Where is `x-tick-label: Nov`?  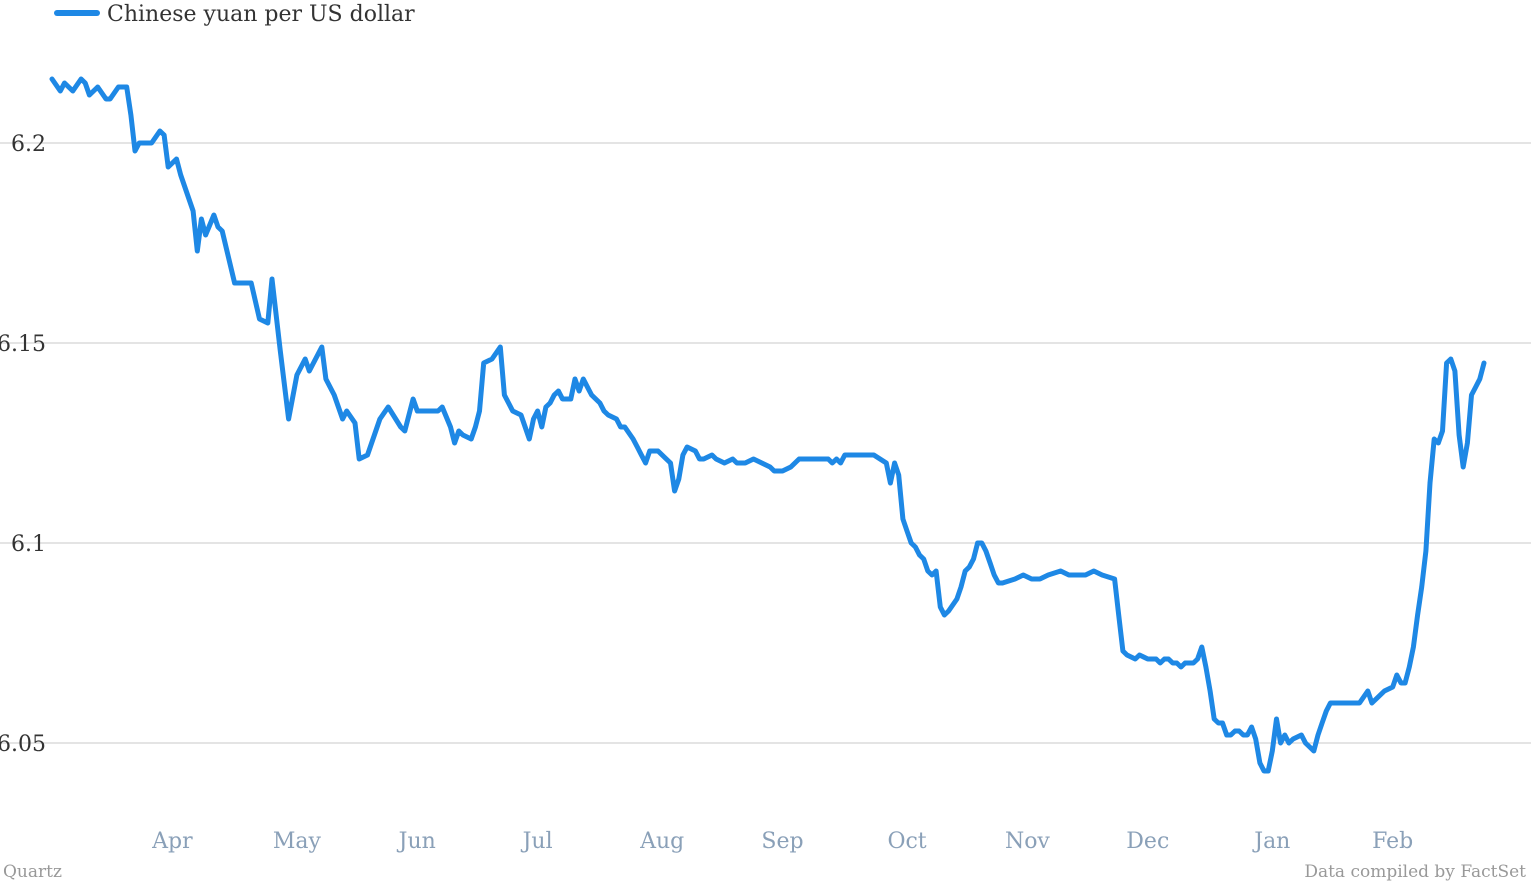 x-tick-label: Nov is located at coordinates (1027, 841).